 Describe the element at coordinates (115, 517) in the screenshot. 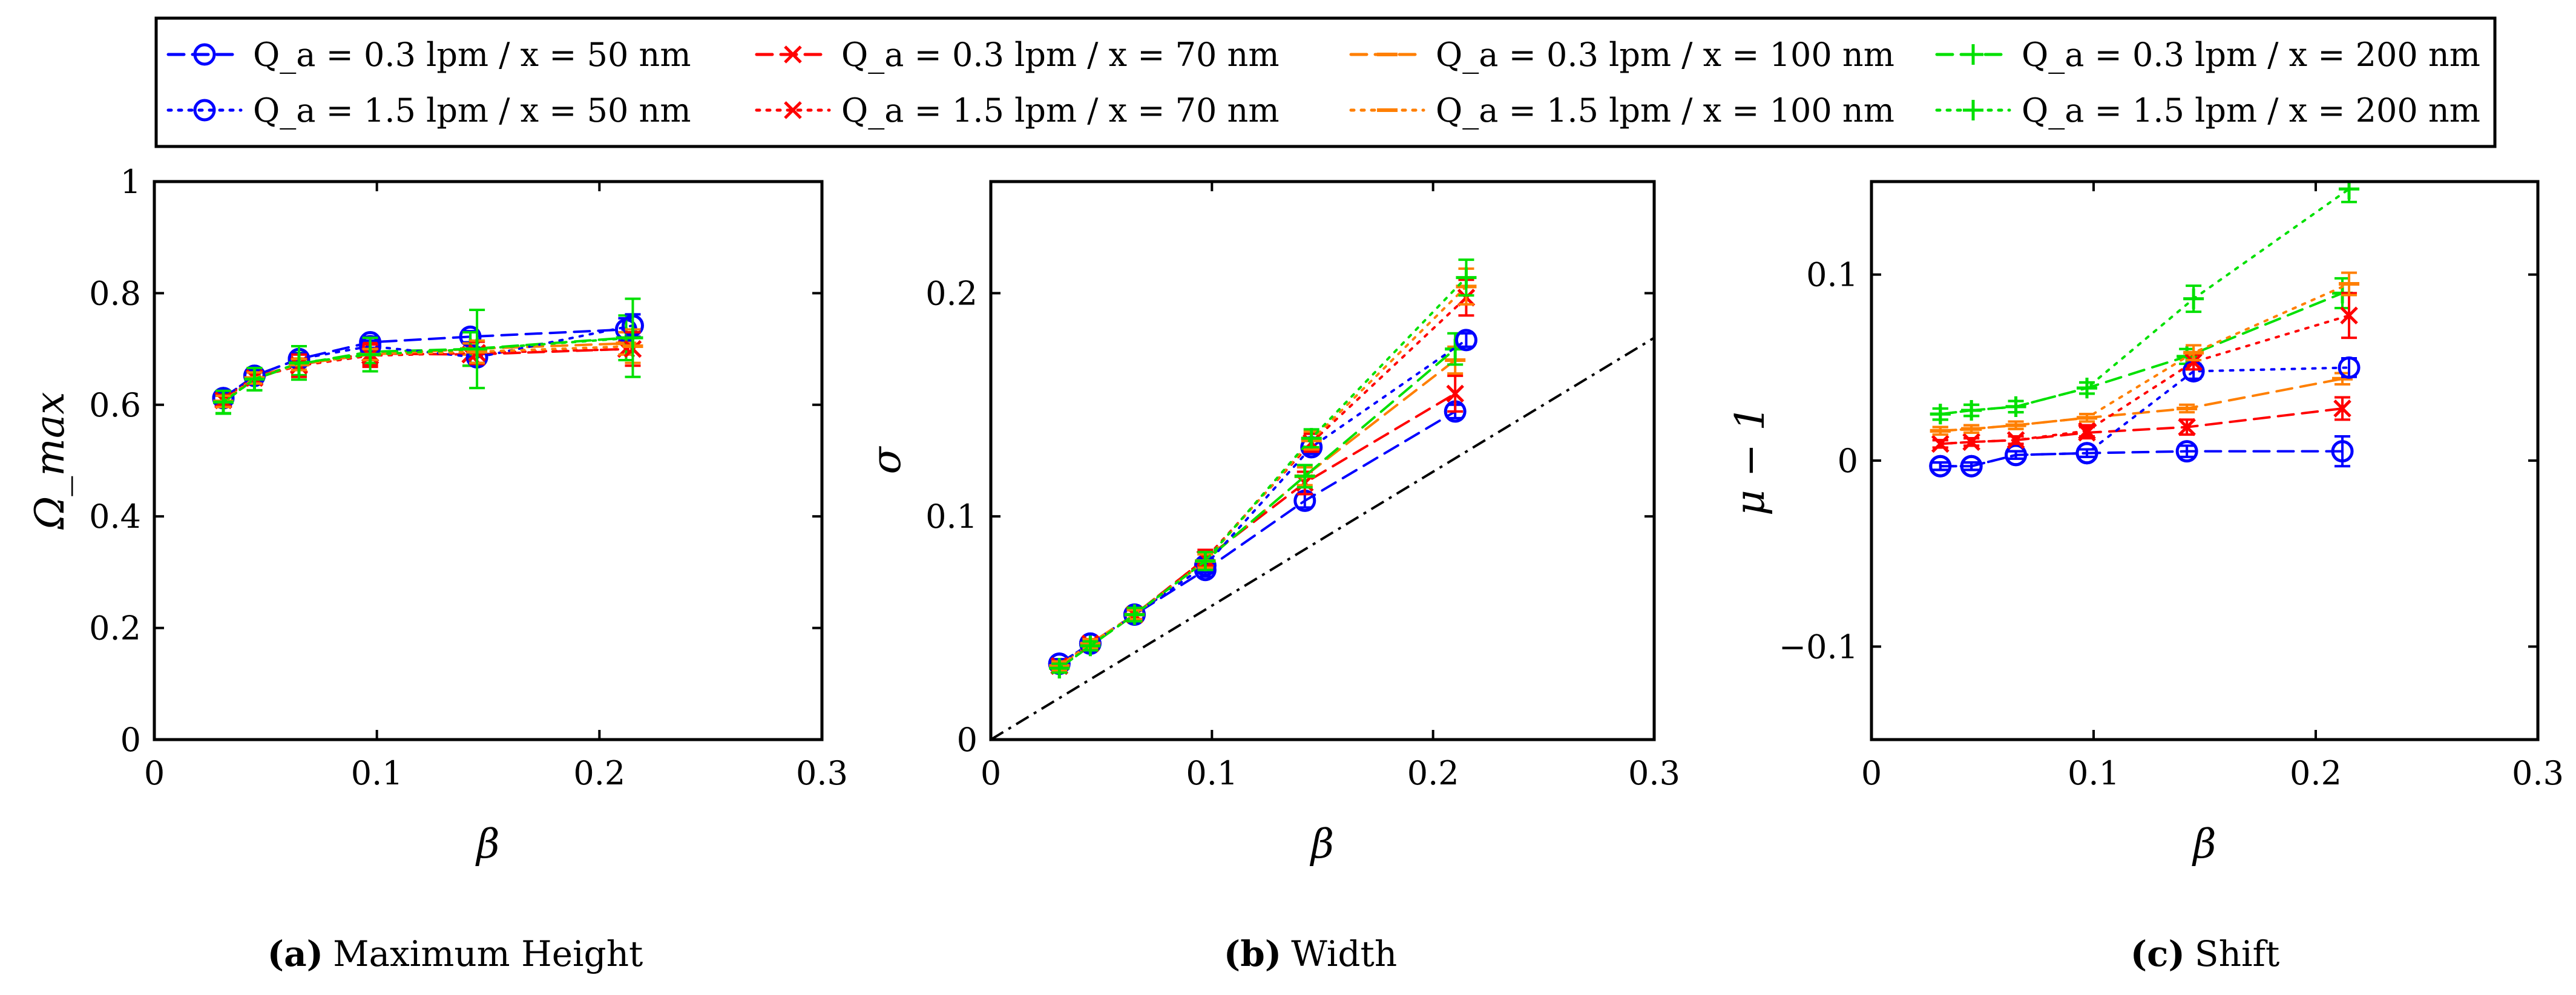

I see `y-tick-label: 0.4` at that location.